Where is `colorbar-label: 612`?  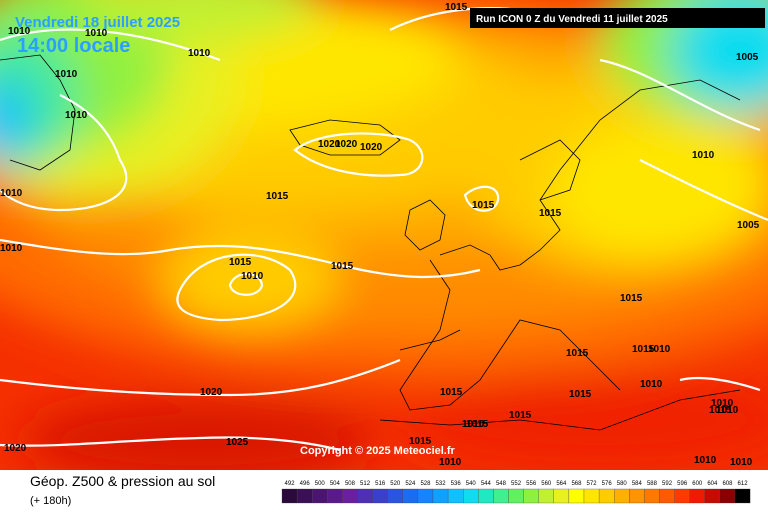
colorbar-label: 612 is located at coordinates (743, 484).